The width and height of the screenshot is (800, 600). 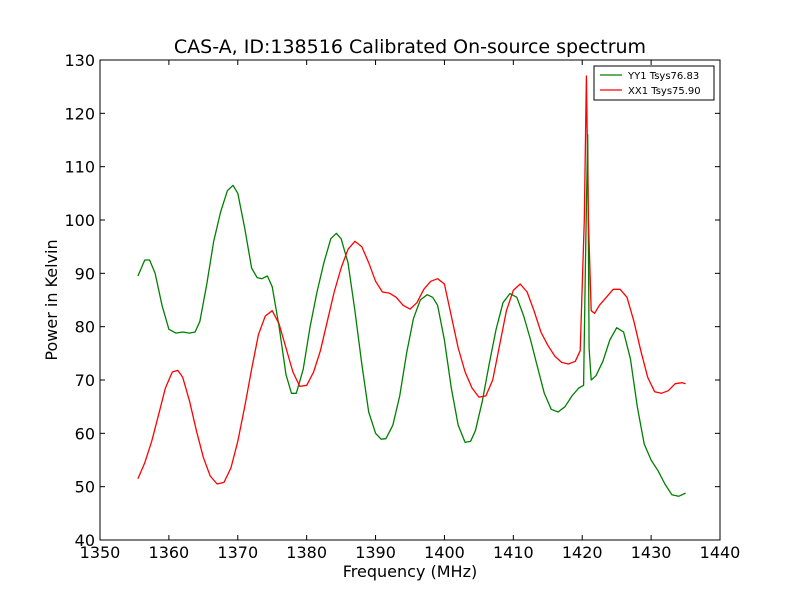 What do you see at coordinates (375, 552) in the screenshot?
I see `x-tick-label: 1390` at bounding box center [375, 552].